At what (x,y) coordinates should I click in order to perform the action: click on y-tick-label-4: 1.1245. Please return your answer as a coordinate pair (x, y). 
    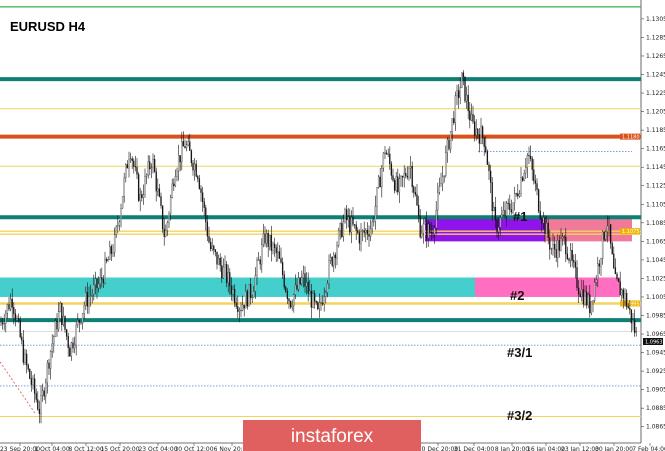
    Looking at the image, I should click on (655, 75).